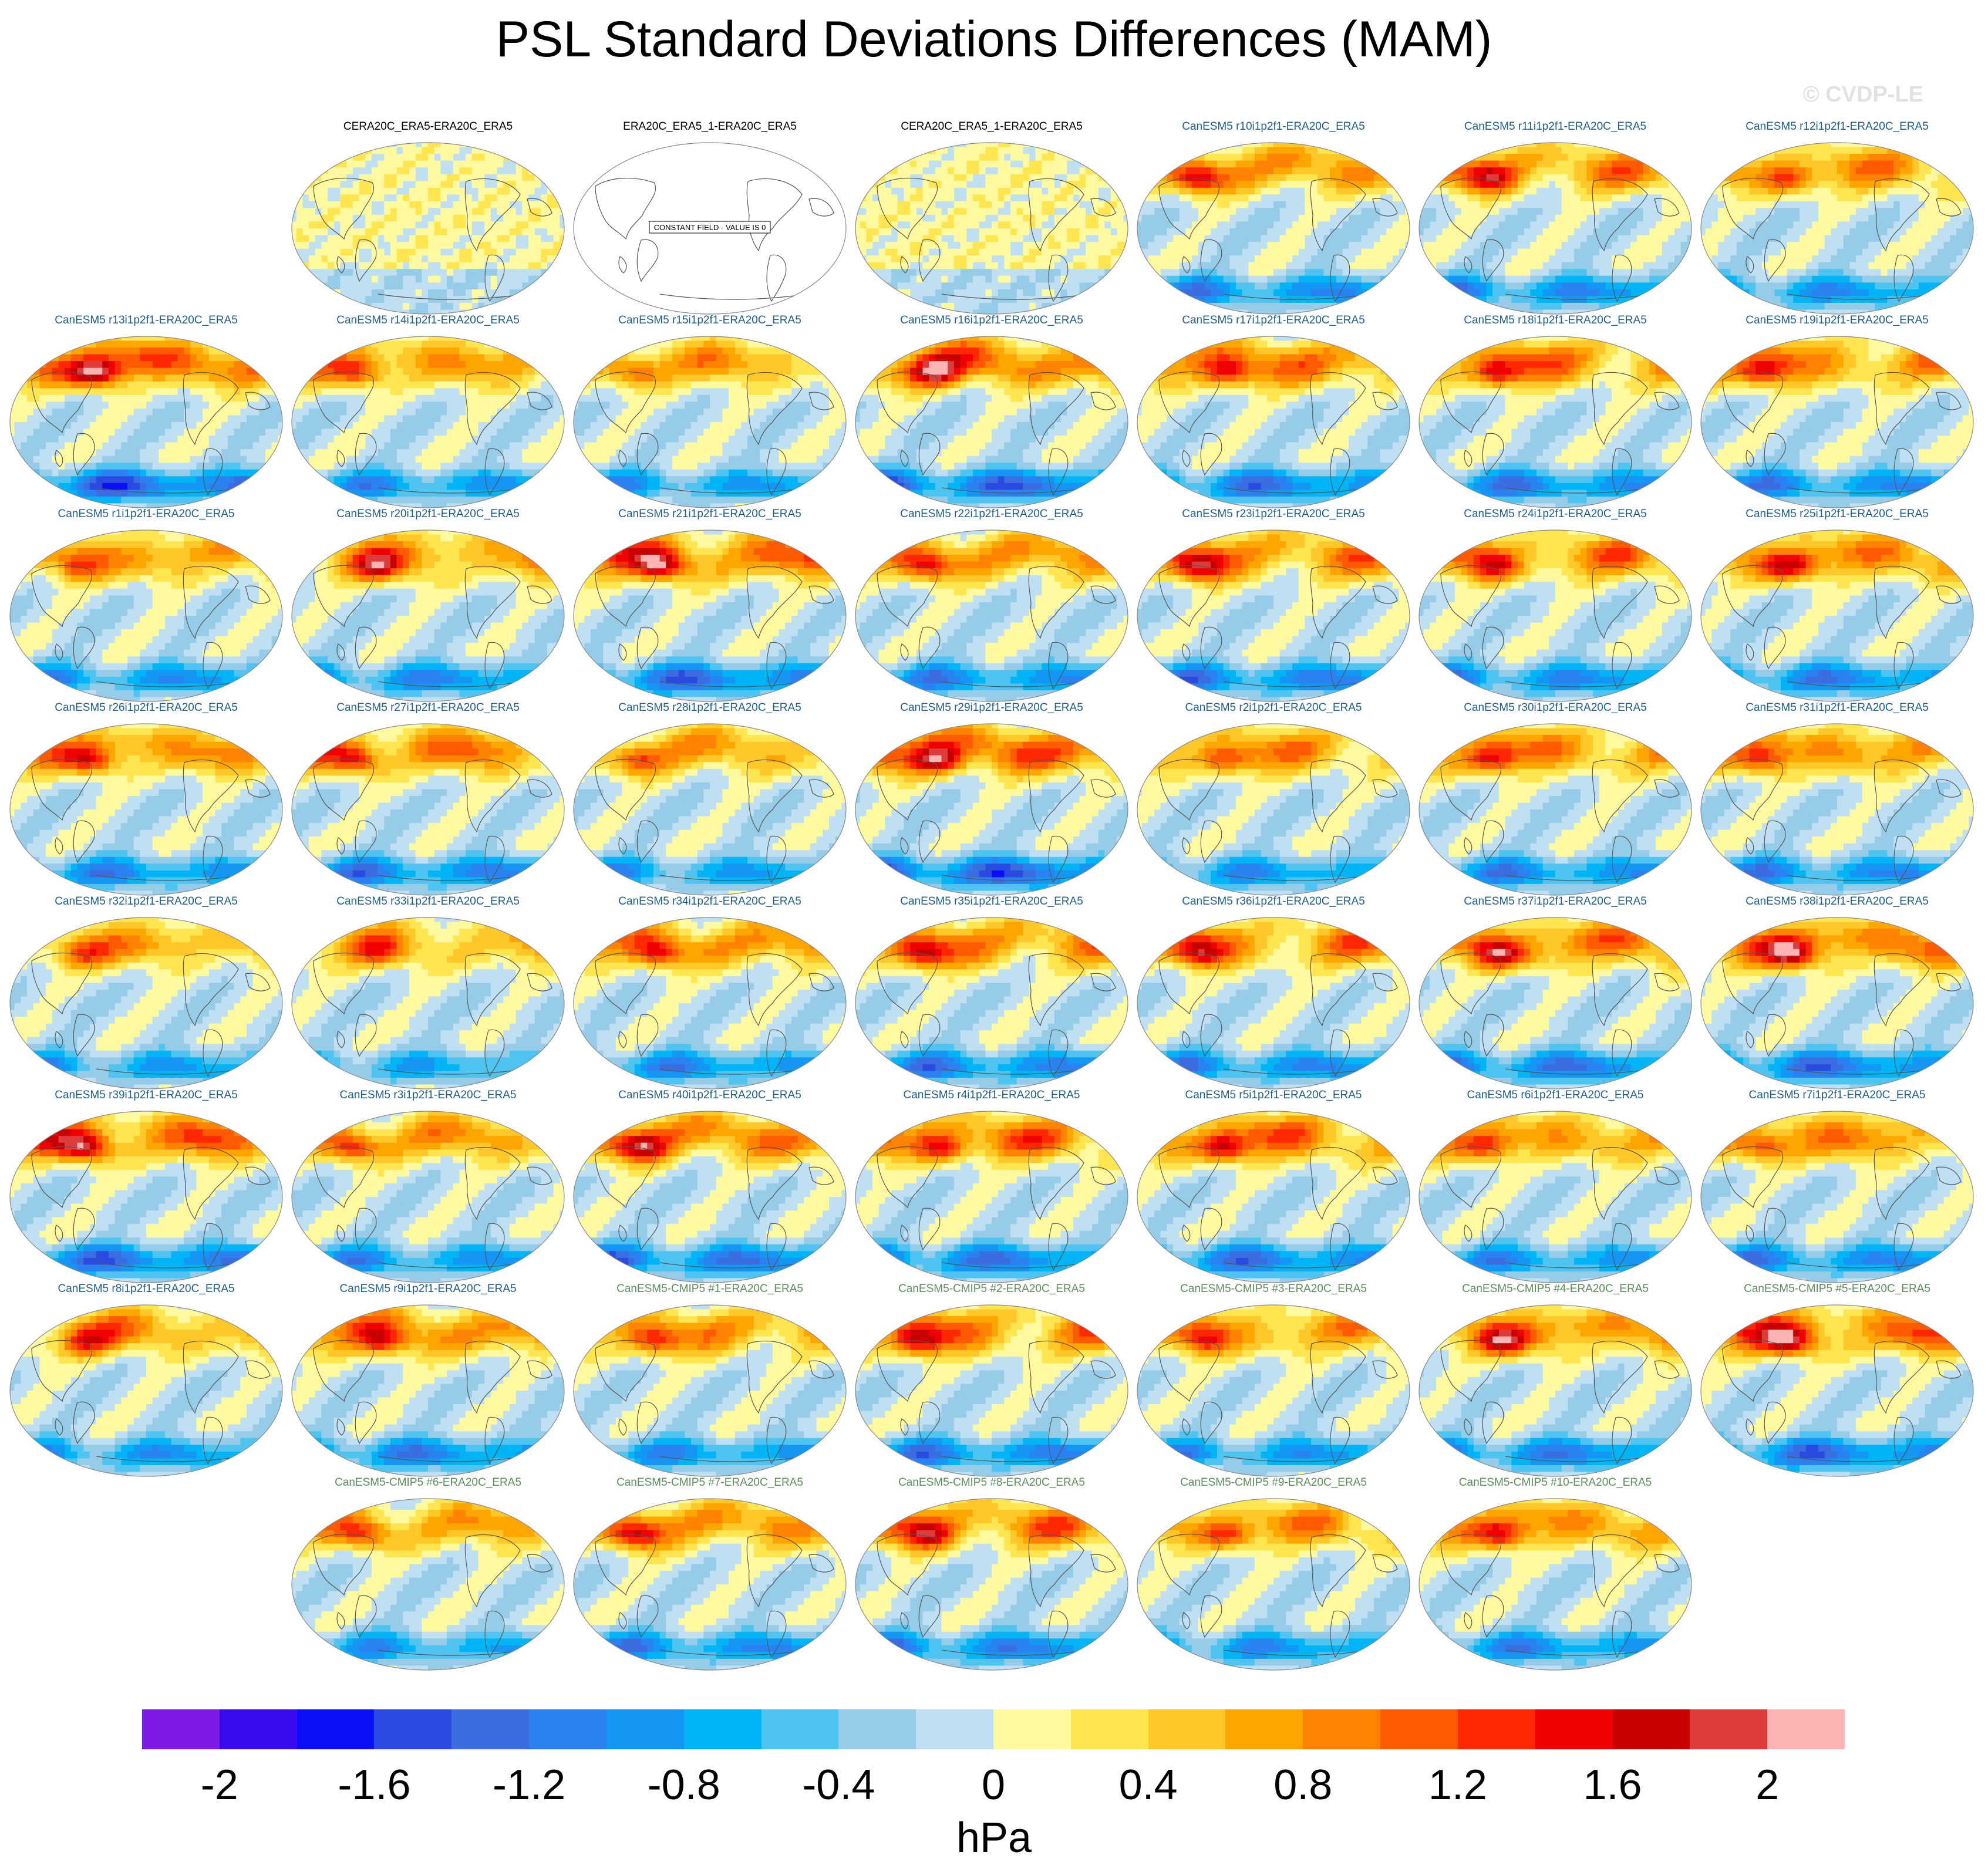 Image resolution: width=1988 pixels, height=1862 pixels. Describe the element at coordinates (428, 411) in the screenshot. I see `map-panel: CanESM5 r14i1p2f1-ERA20C_ERA5` at that location.